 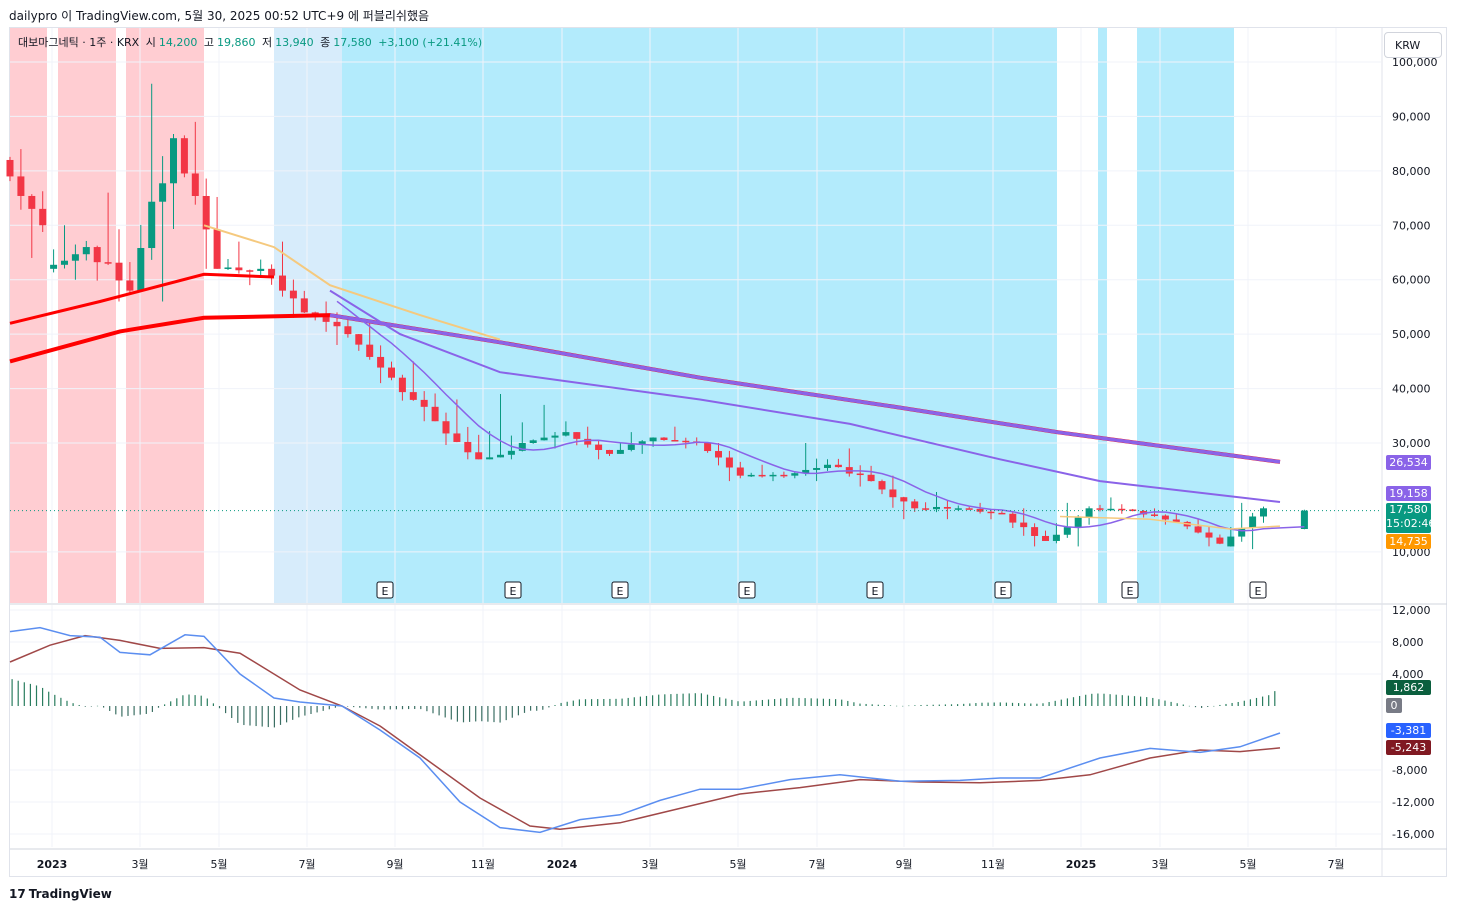 I want to click on legend-close-label: 종, so click(x=325, y=42).